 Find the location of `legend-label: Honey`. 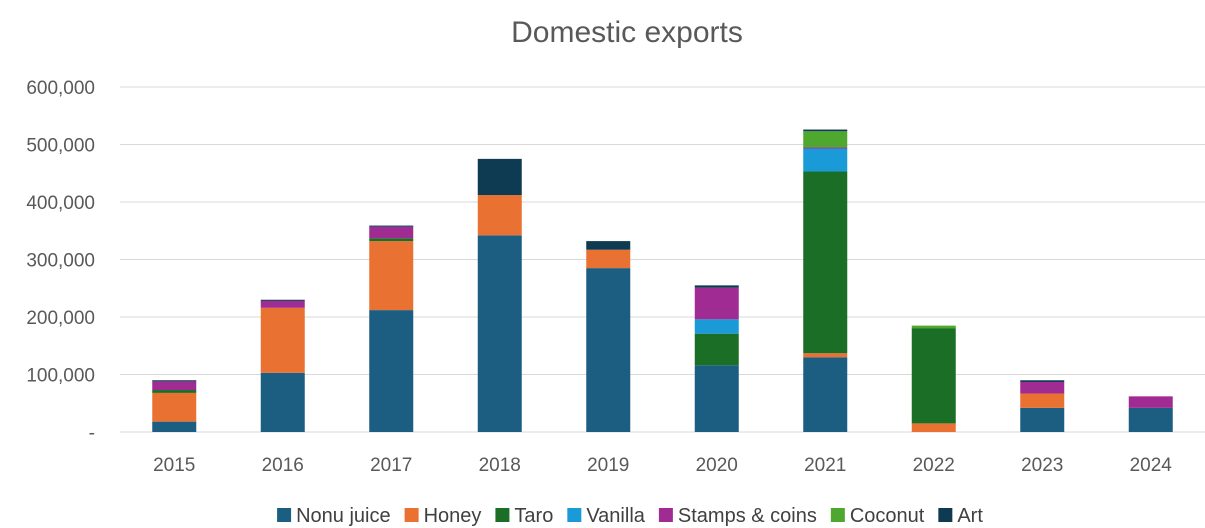

legend-label: Honey is located at coordinates (453, 516).